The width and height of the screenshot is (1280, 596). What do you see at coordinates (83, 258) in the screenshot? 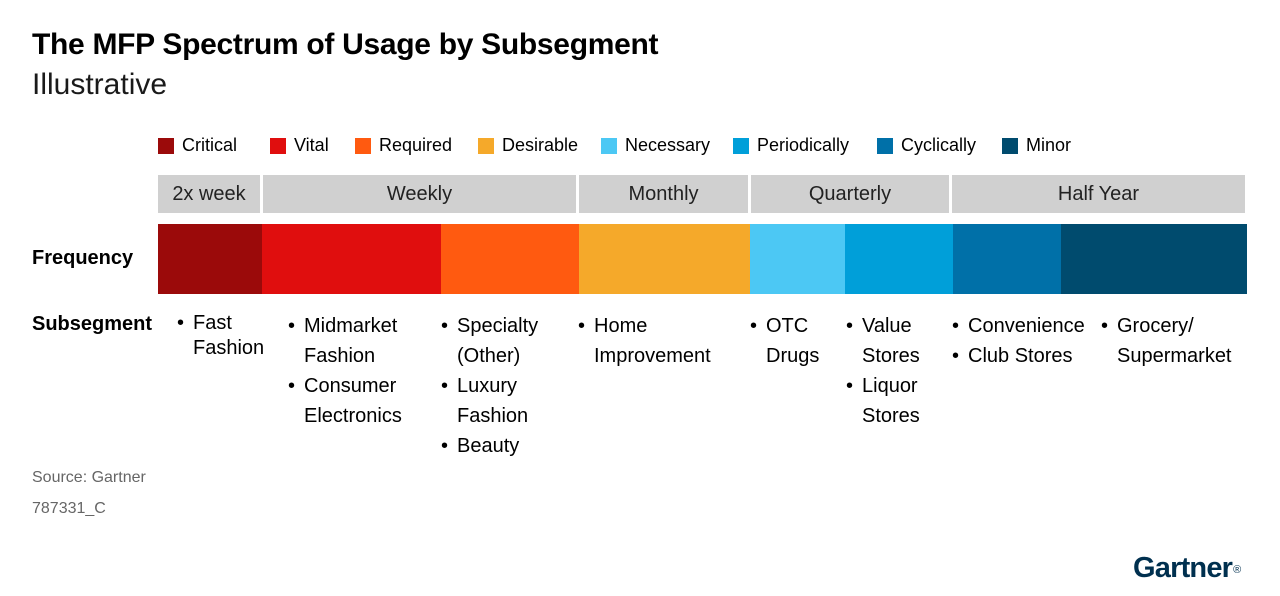
I see `row-label-frequency: Frequency` at bounding box center [83, 258].